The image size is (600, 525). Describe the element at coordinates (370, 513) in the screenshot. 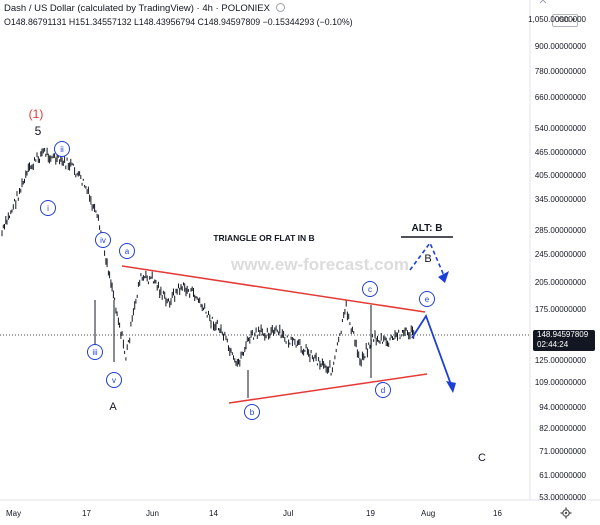

I see `time-axis-tick: 19` at that location.